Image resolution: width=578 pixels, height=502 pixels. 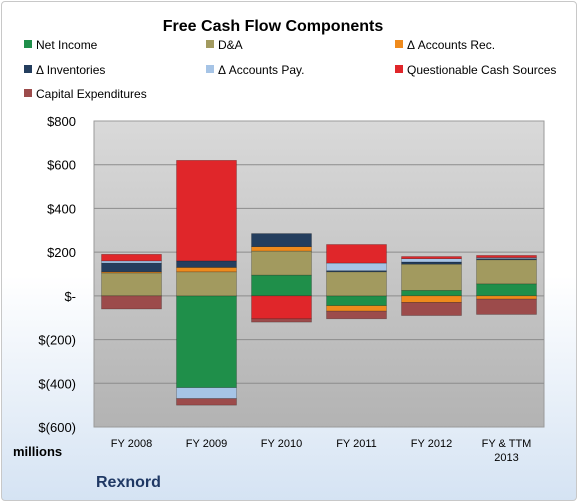 I want to click on bar-questionable-cash-sources-fy-2008, so click(x=131, y=258).